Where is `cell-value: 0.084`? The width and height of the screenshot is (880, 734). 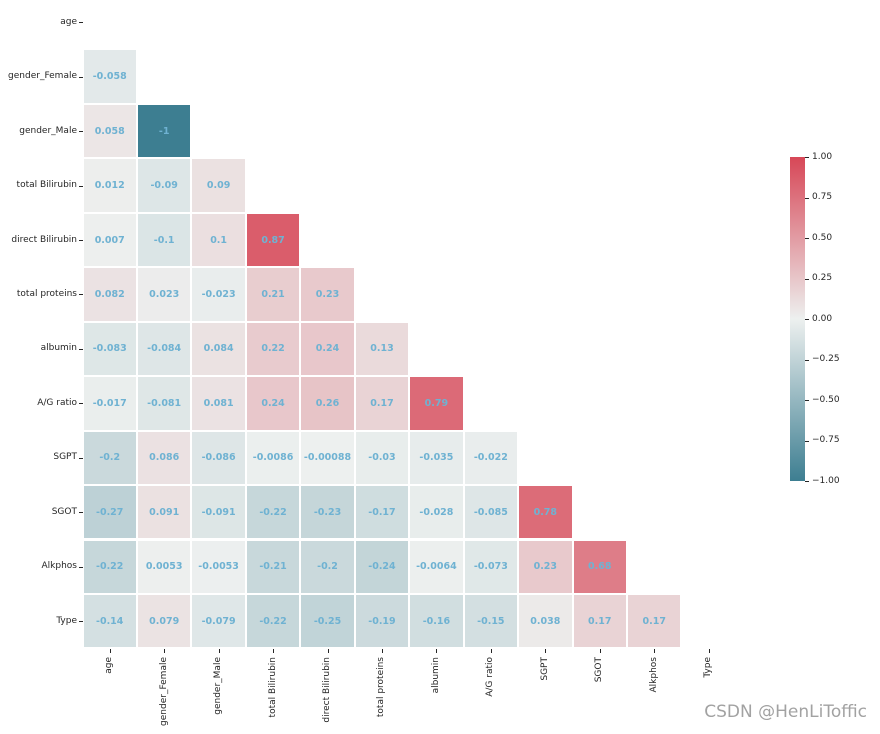 cell-value: 0.084 is located at coordinates (218, 349).